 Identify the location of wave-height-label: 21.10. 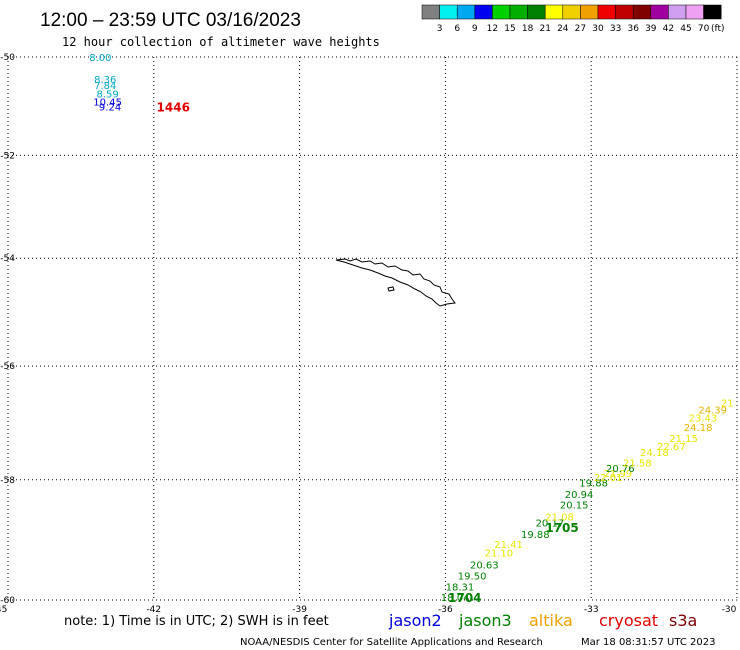
(499, 553).